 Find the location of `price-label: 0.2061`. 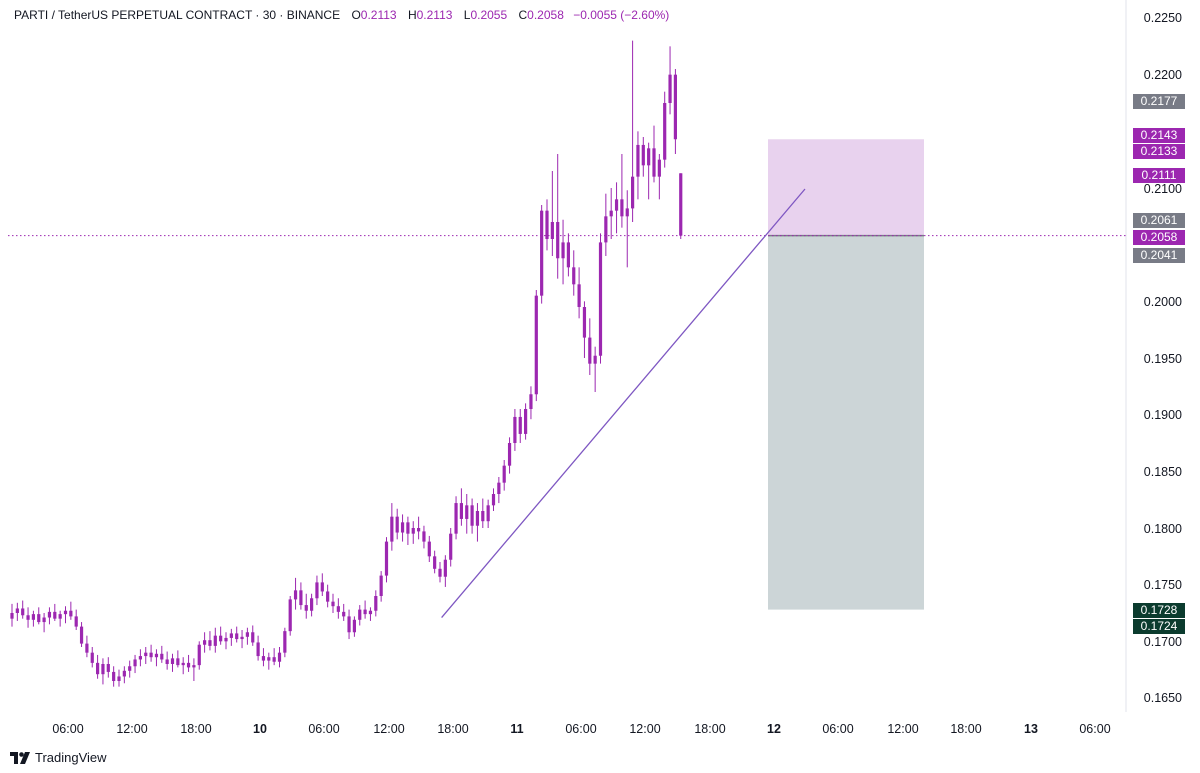

price-label: 0.2061 is located at coordinates (1159, 220).